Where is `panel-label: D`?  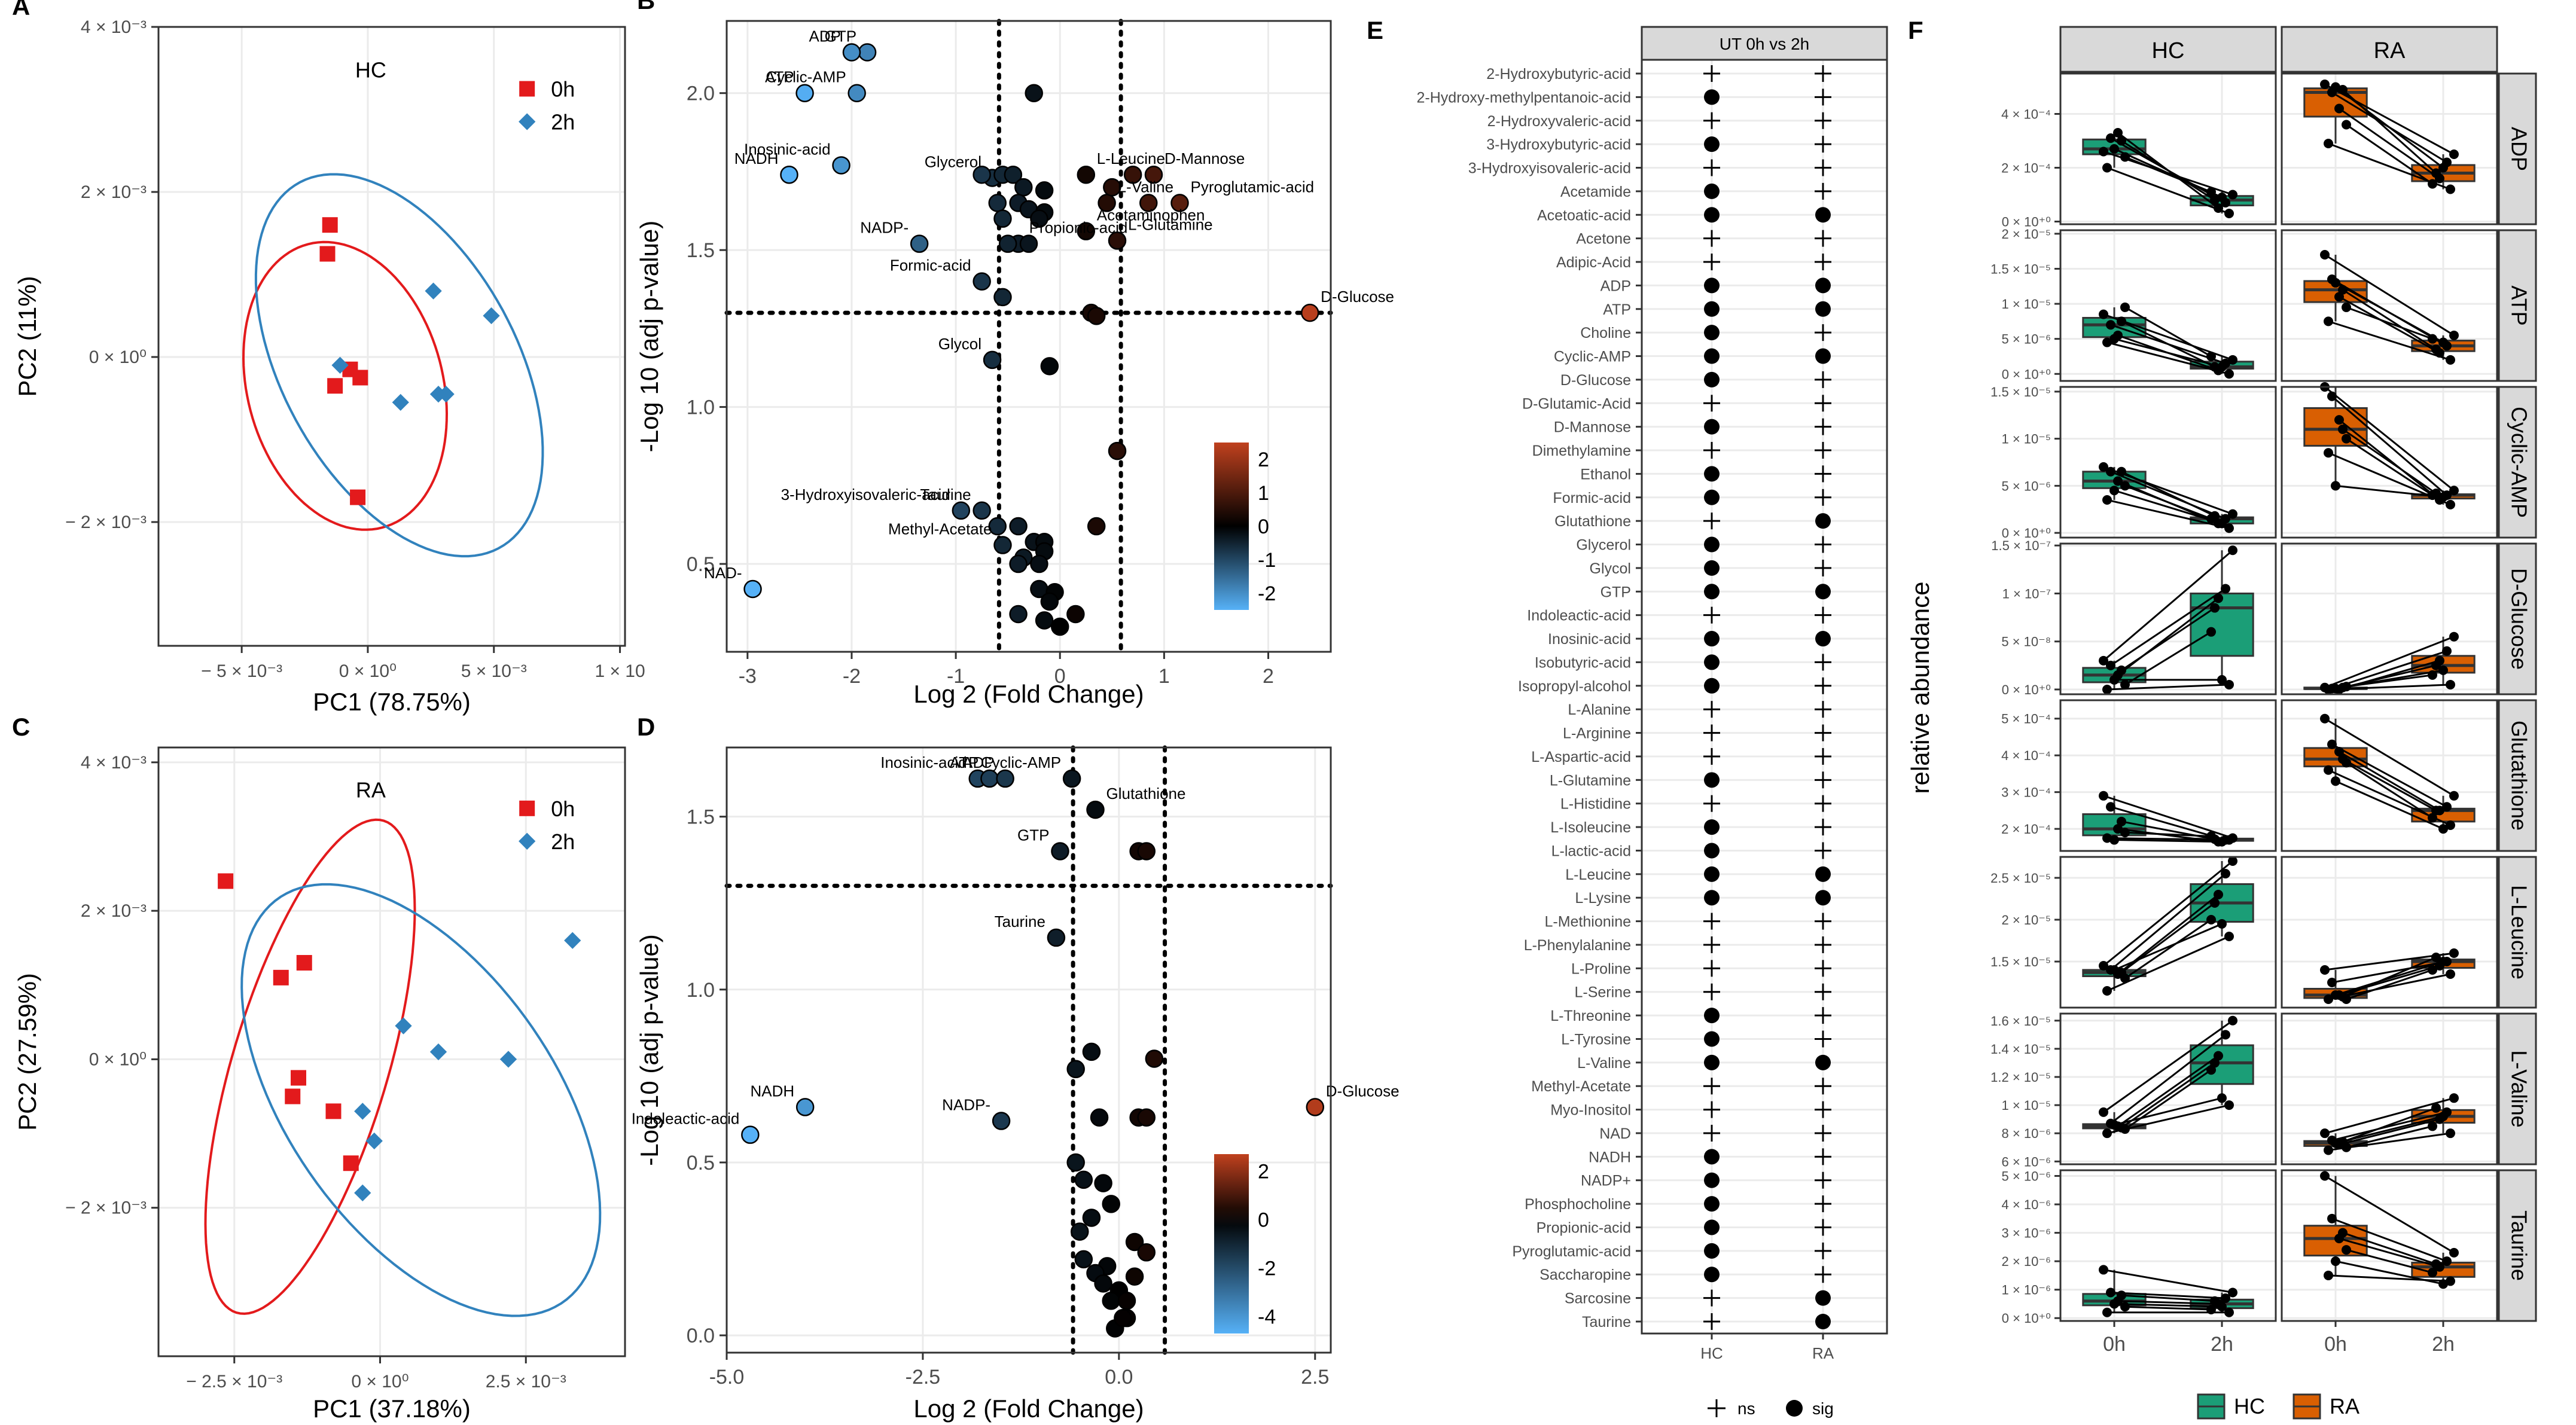
panel-label: D is located at coordinates (646, 727).